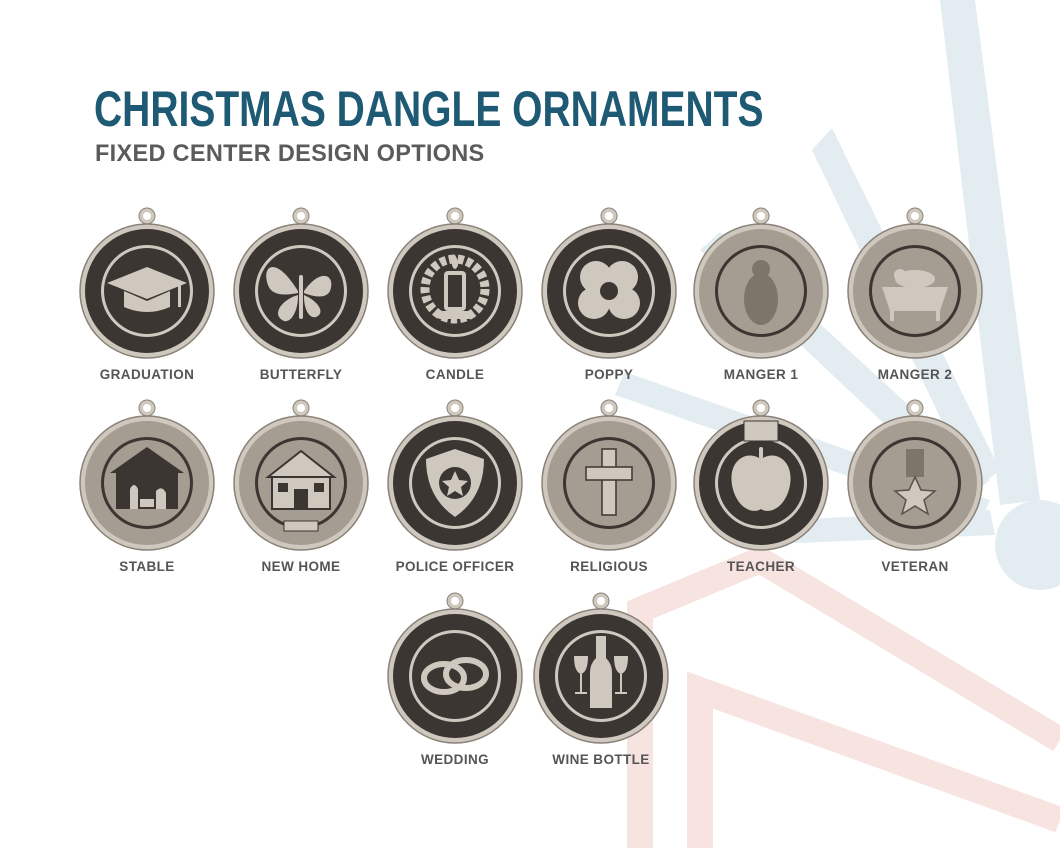 The height and width of the screenshot is (848, 1060). I want to click on ornament-teacher: TEACHER, so click(761, 489).